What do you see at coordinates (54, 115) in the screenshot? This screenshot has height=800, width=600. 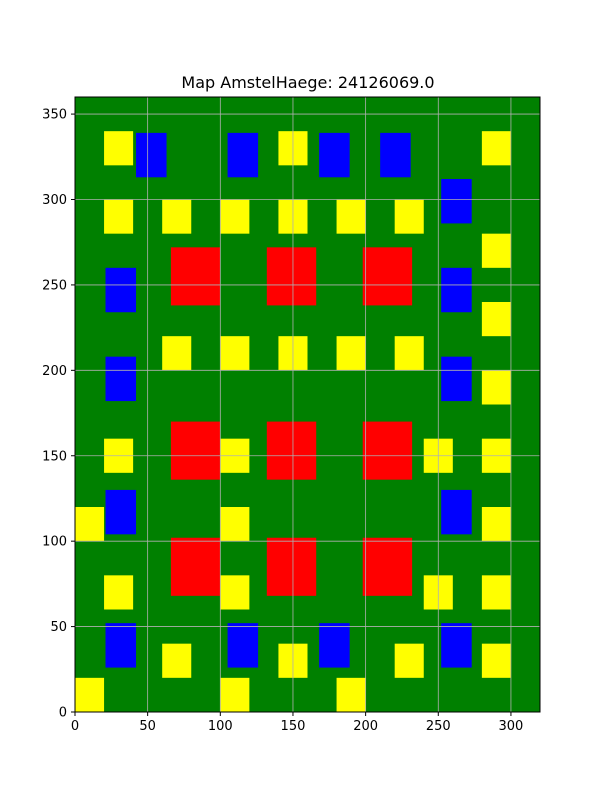 I see `y-tick-label: 350` at bounding box center [54, 115].